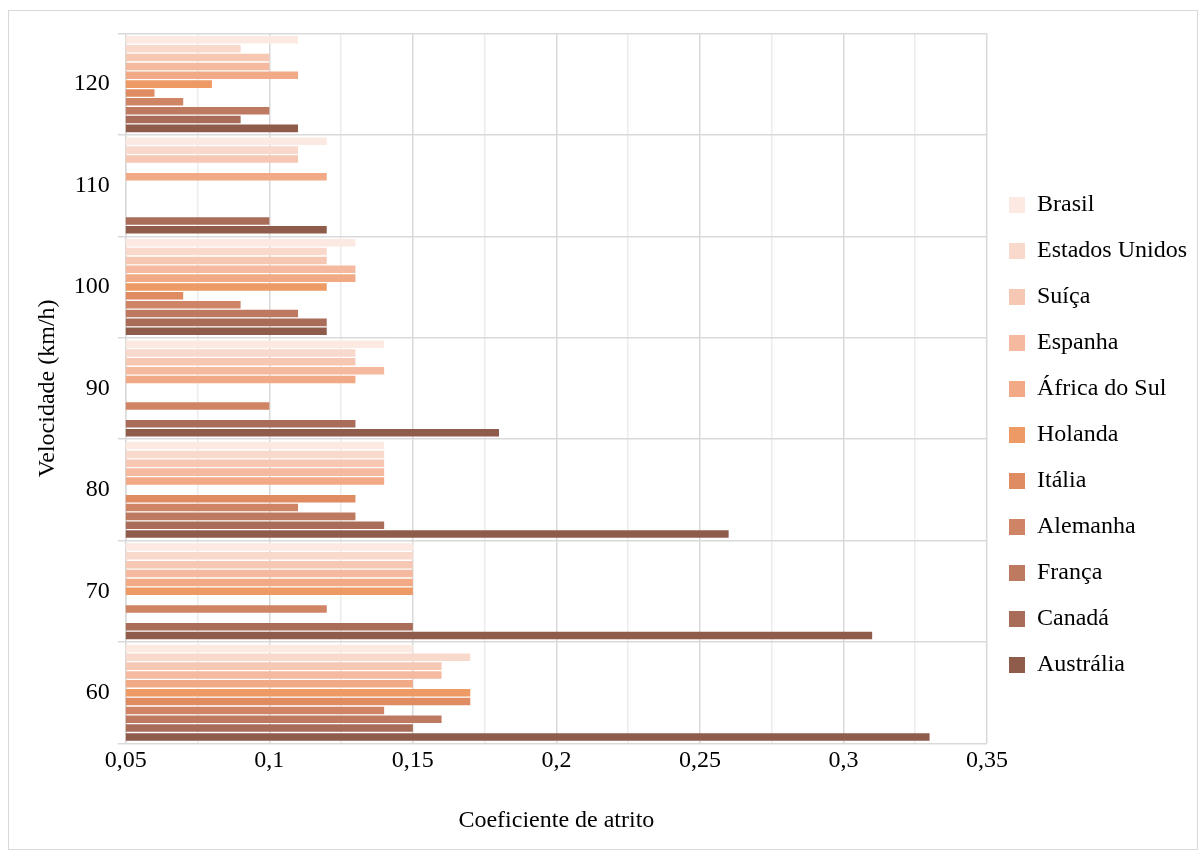 Image resolution: width=1204 pixels, height=853 pixels. What do you see at coordinates (1073, 617) in the screenshot?
I see `legend-label: Canadá` at bounding box center [1073, 617].